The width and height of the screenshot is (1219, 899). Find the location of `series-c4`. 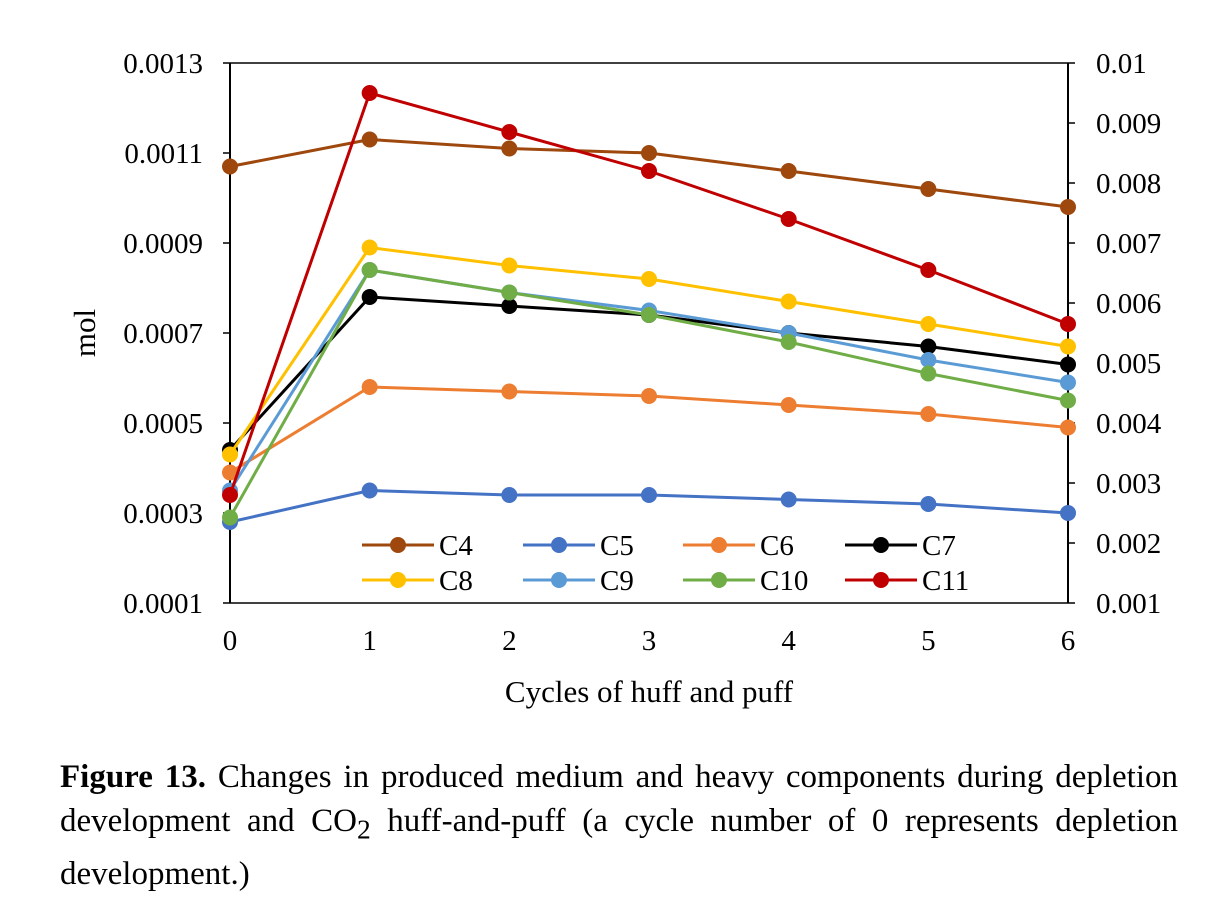

series-c4 is located at coordinates (649, 173).